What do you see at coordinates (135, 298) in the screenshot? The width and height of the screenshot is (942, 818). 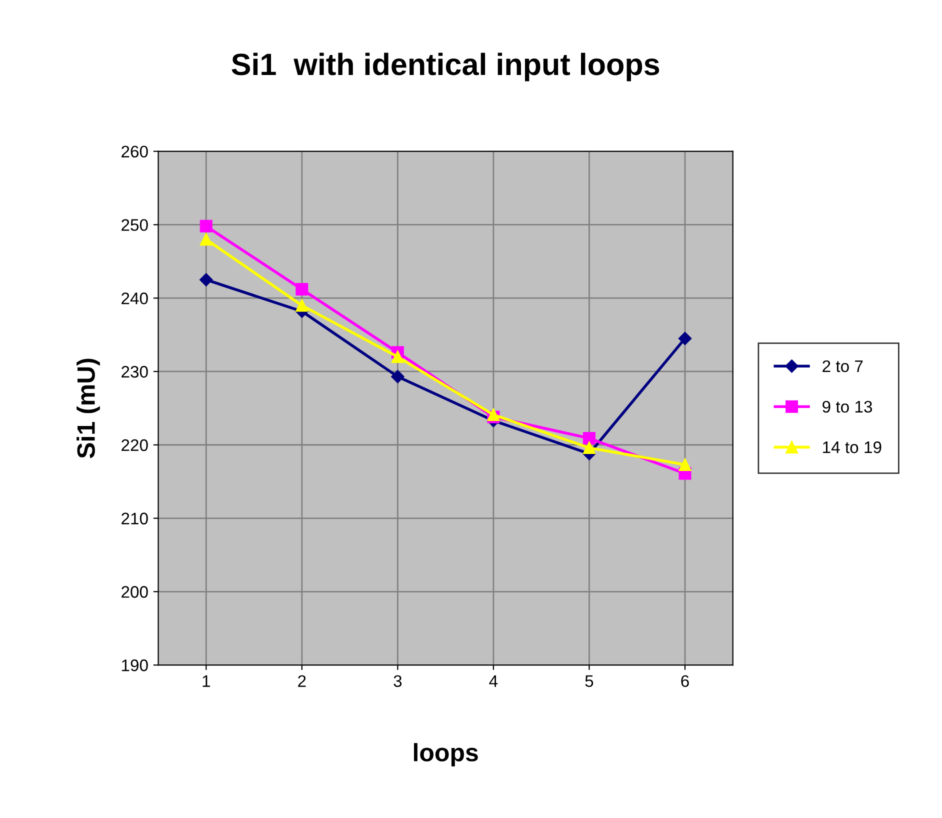 I see `y-tick-label: 240` at bounding box center [135, 298].